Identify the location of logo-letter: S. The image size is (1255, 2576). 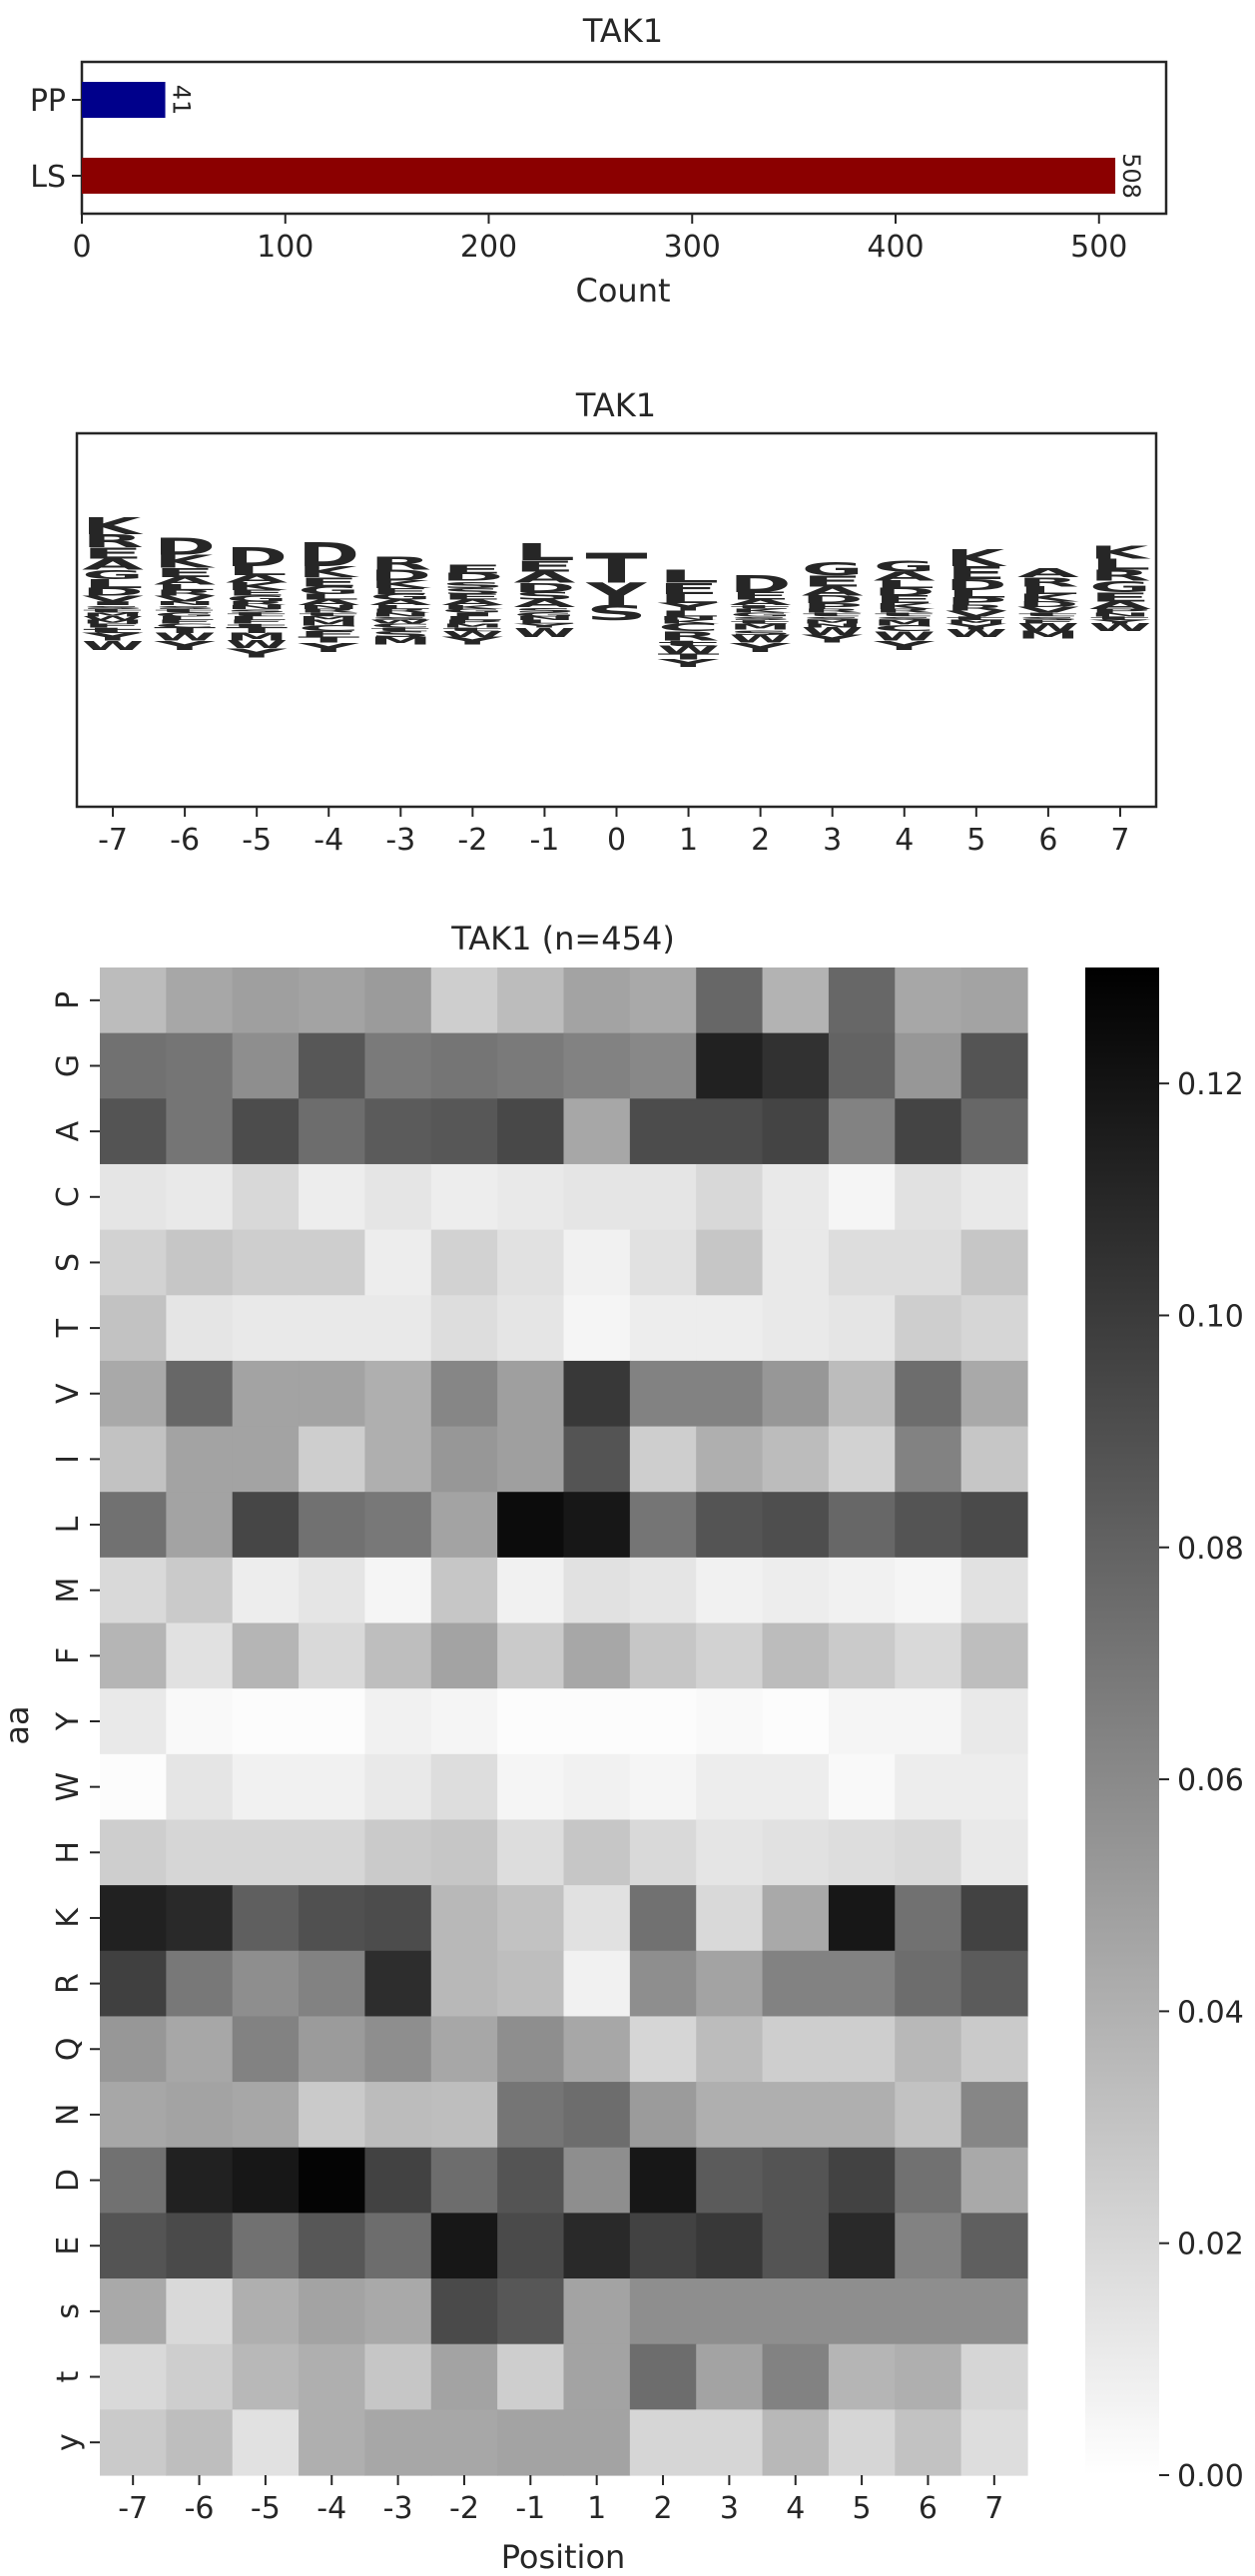
(544, 596).